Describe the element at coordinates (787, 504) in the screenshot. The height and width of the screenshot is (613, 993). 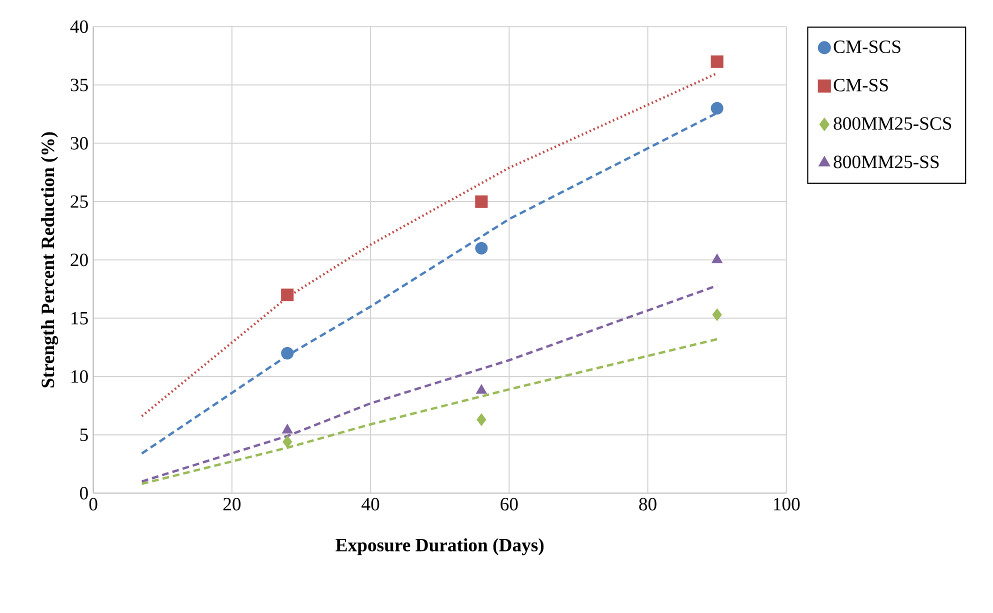
I see `x-tick-label: 100` at that location.